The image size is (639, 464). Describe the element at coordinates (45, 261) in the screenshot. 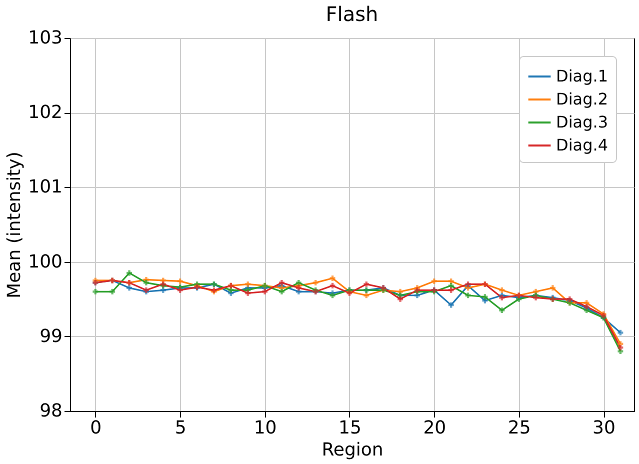

I see `y-tick-label: 100` at that location.